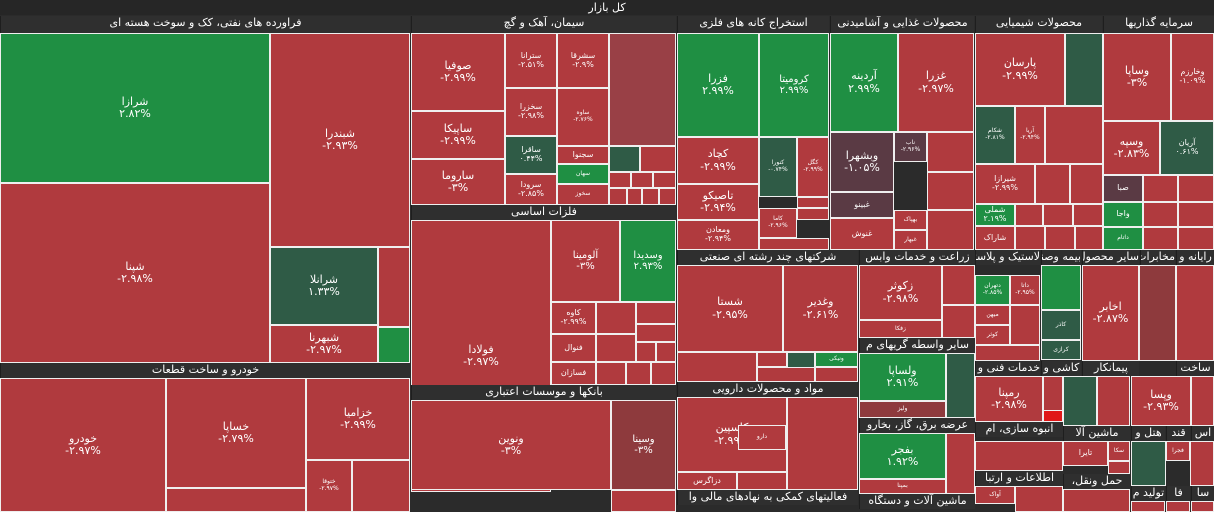  I want to click on stock-tile: آلومینا -۳%, so click(585, 261).